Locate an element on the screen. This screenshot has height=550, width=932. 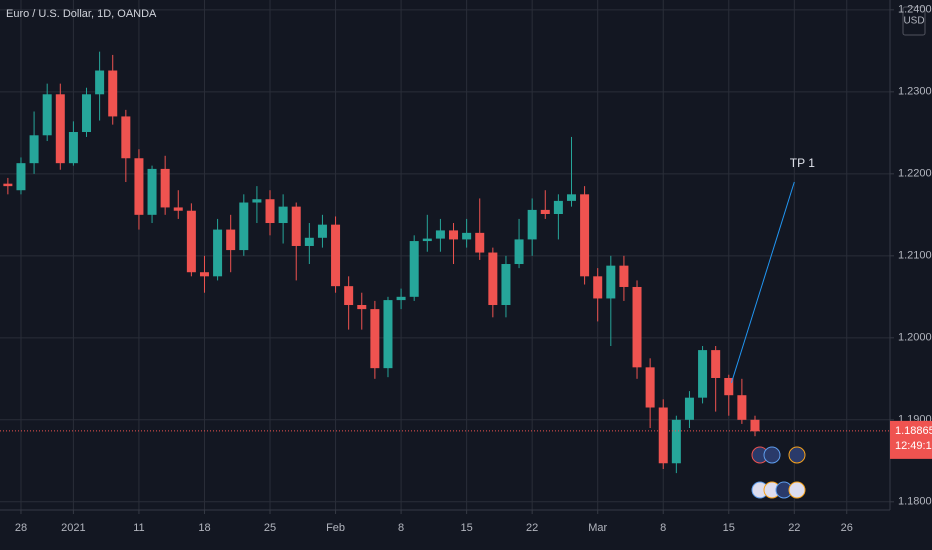
x-tick-label: 26 is located at coordinates (847, 528).